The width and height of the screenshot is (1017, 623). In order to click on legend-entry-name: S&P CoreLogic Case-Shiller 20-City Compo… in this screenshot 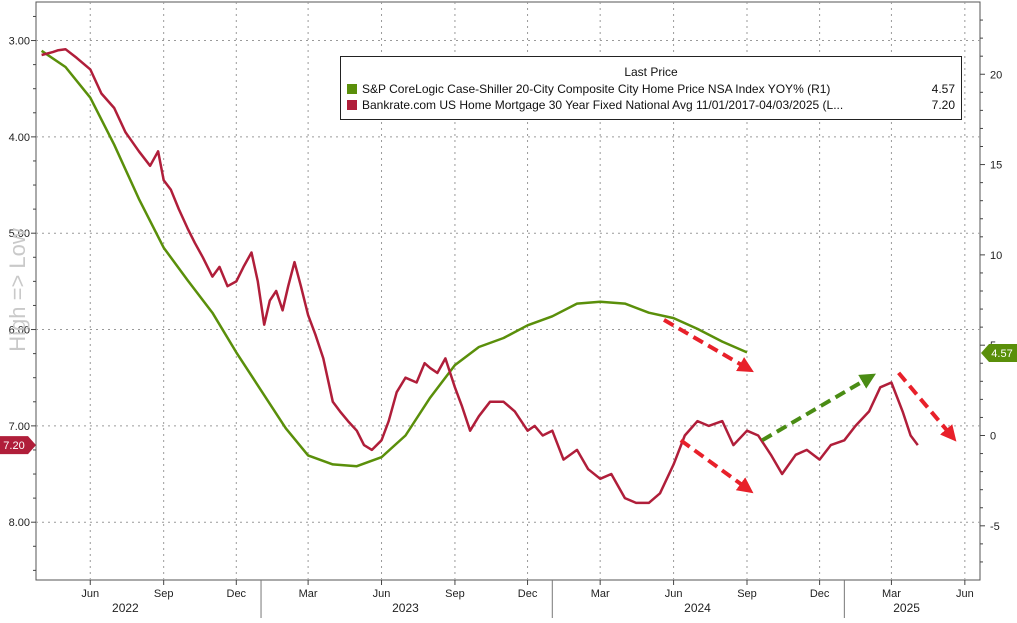, I will do `click(596, 89)`.